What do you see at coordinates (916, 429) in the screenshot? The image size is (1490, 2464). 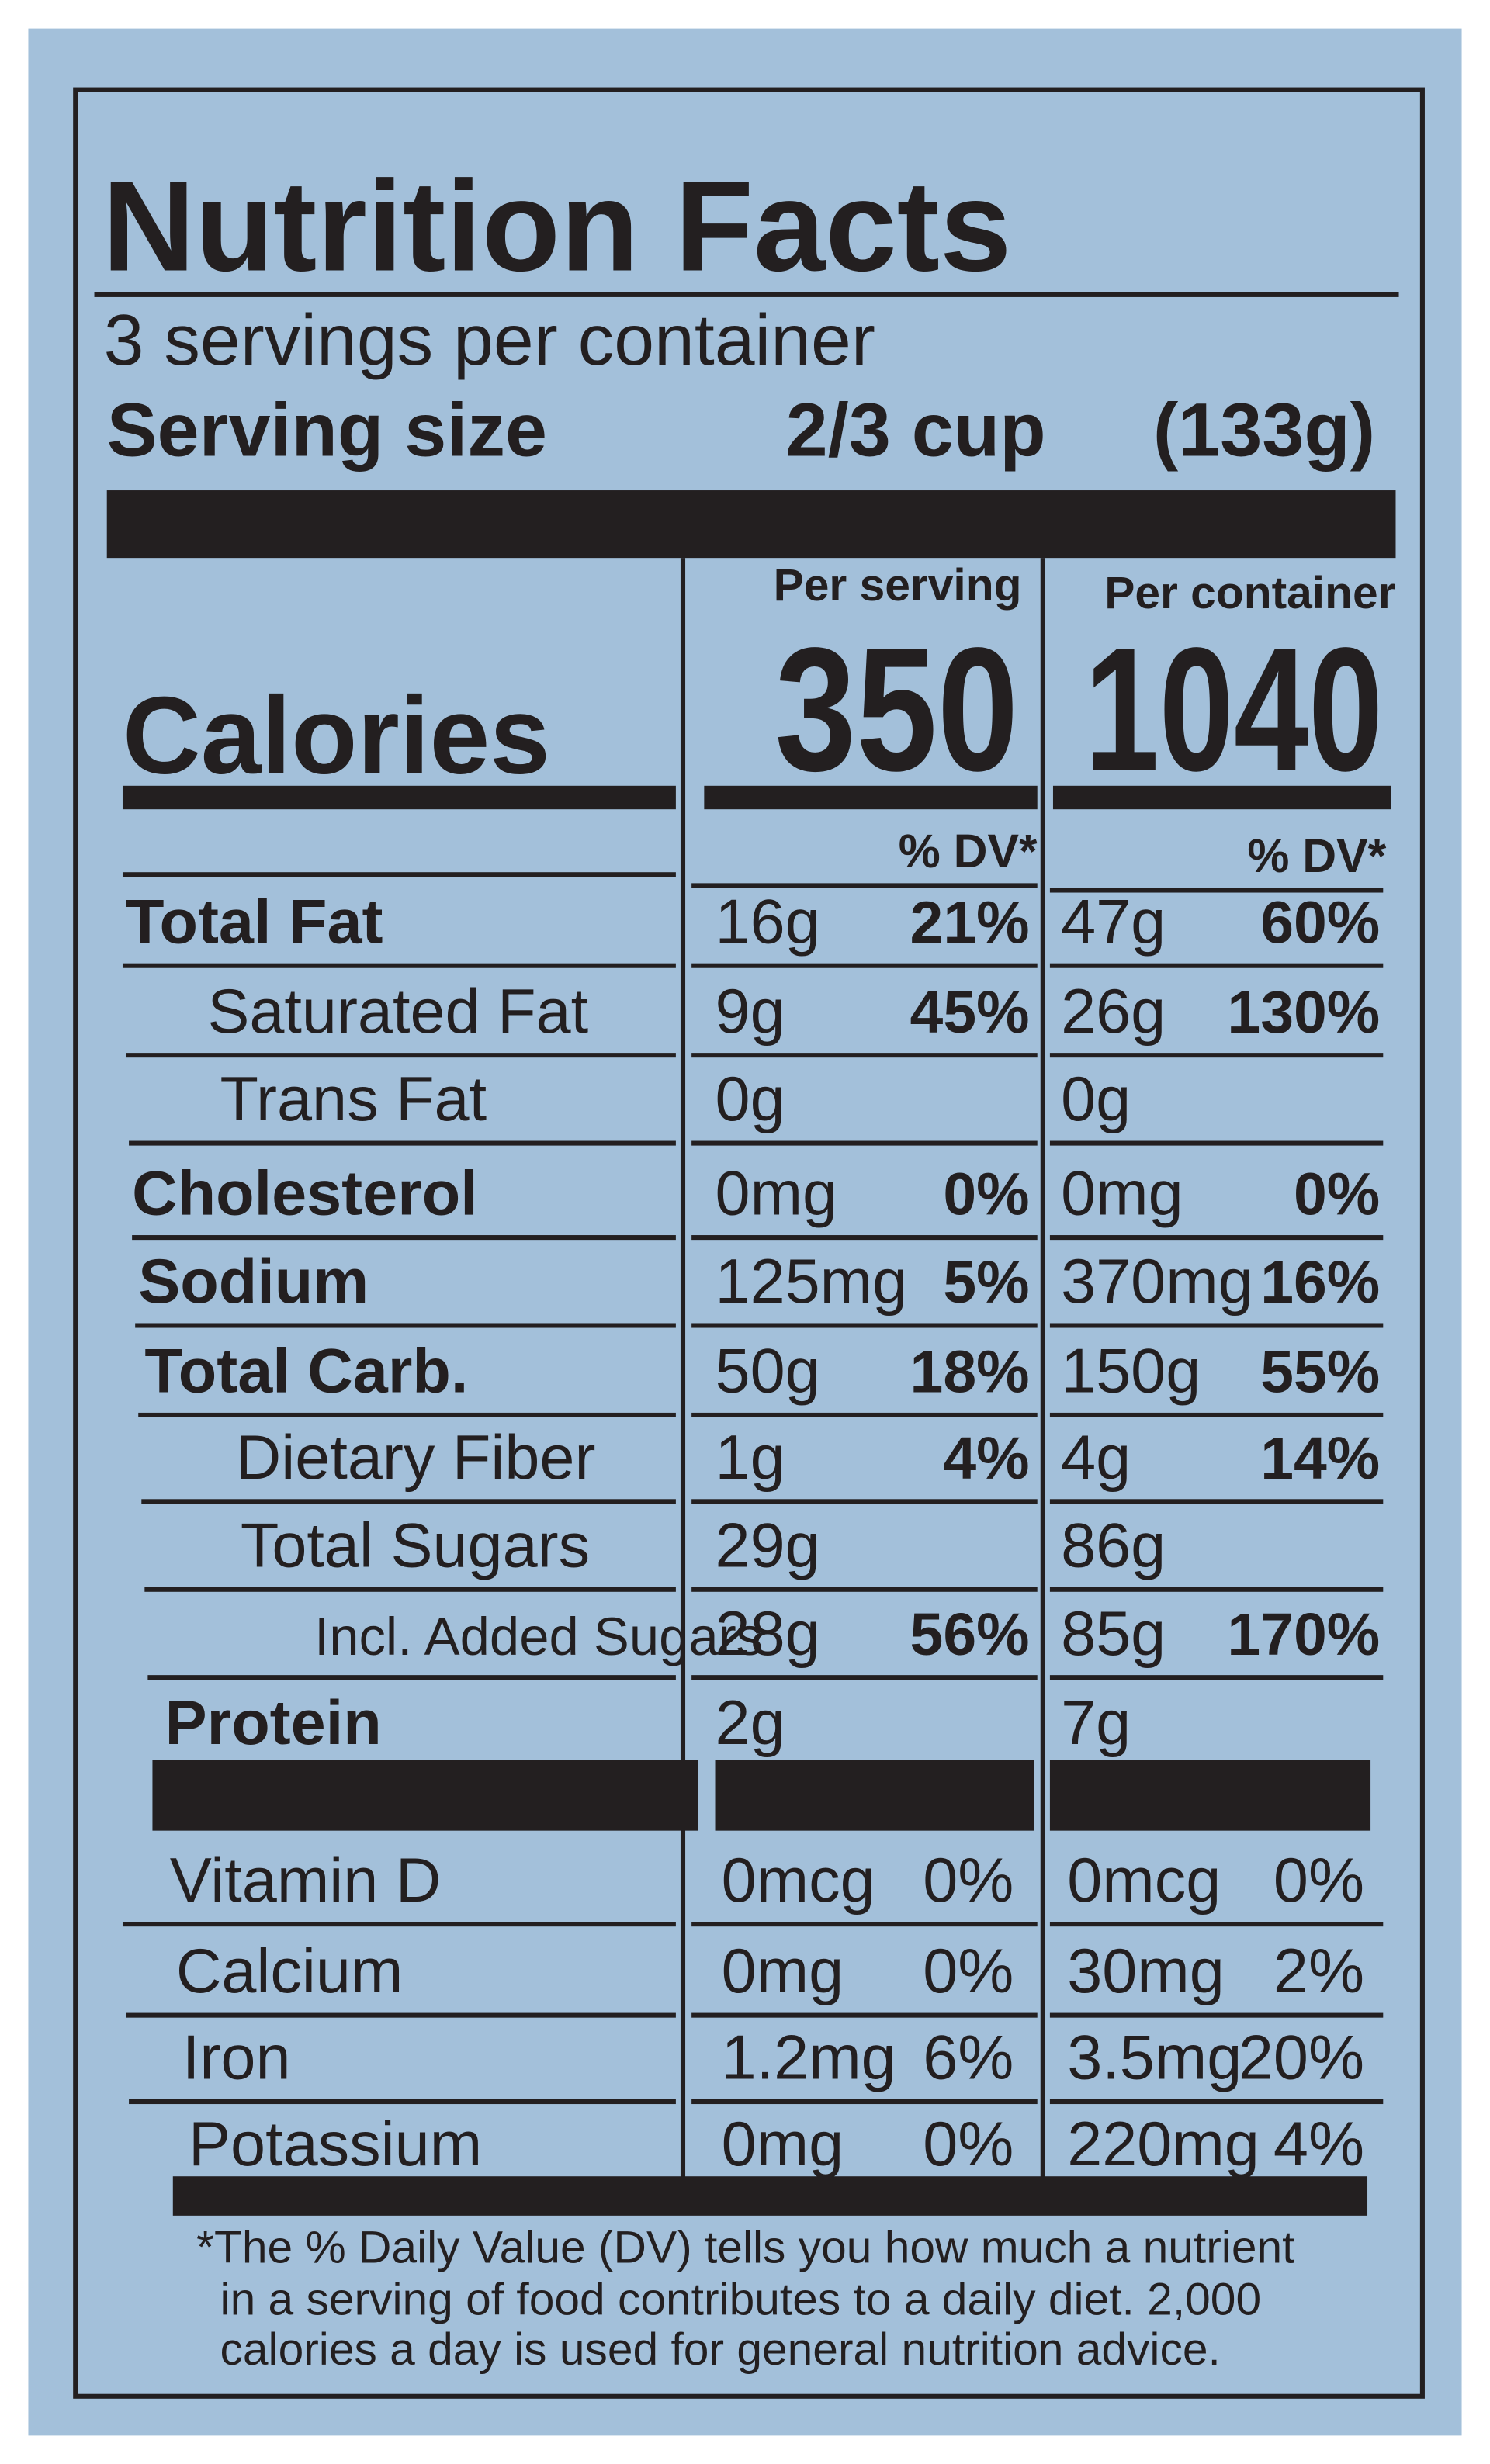 I see `serving-size-amount: 2/3 cup` at bounding box center [916, 429].